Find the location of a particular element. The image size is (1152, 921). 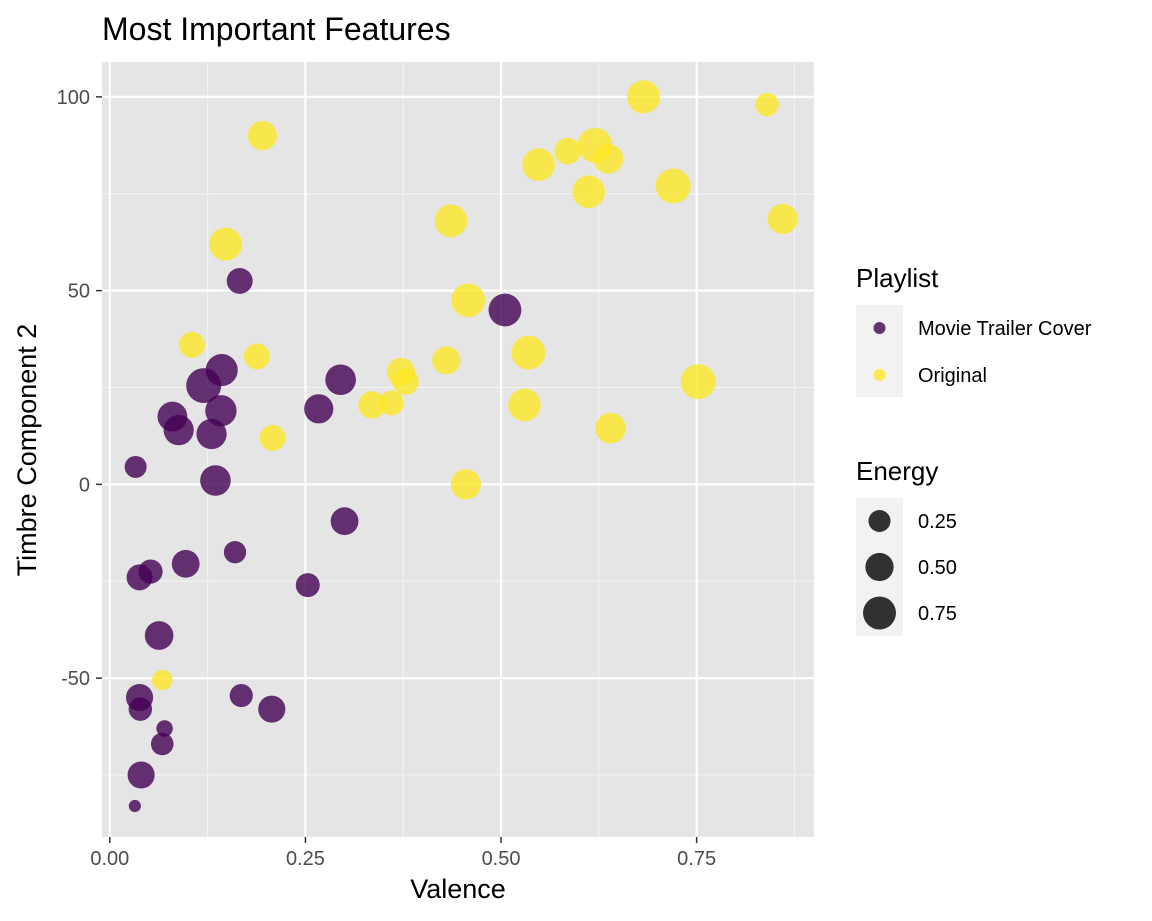

playlist-legend: Playlist Movie Trailer Cover Original is located at coordinates (974, 330).